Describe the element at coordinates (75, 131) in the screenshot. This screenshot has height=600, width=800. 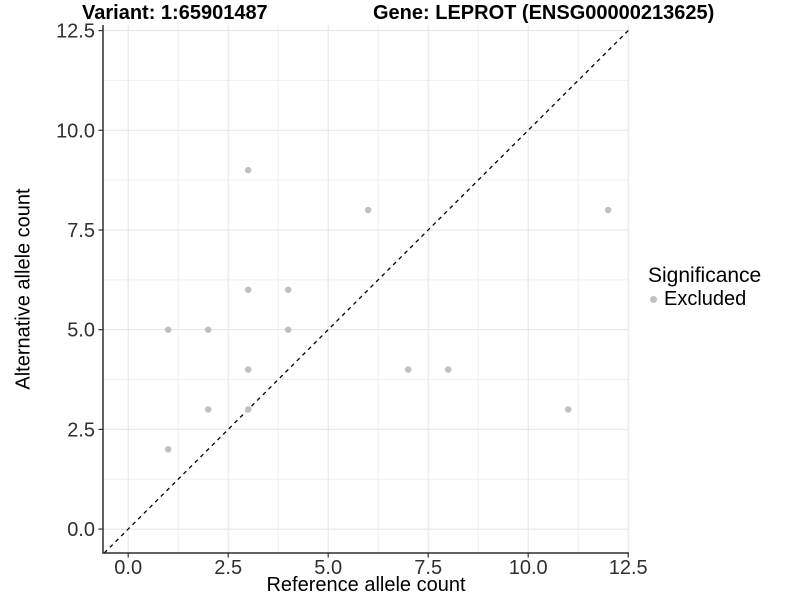
I see `y-tick-label: 10.0` at that location.